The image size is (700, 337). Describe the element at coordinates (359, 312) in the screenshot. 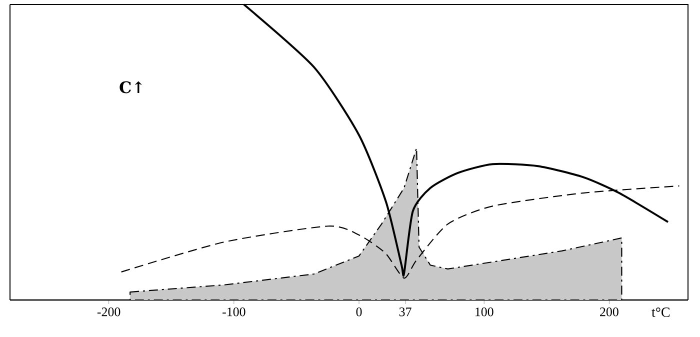

I see `x-tick-label: 0` at that location.